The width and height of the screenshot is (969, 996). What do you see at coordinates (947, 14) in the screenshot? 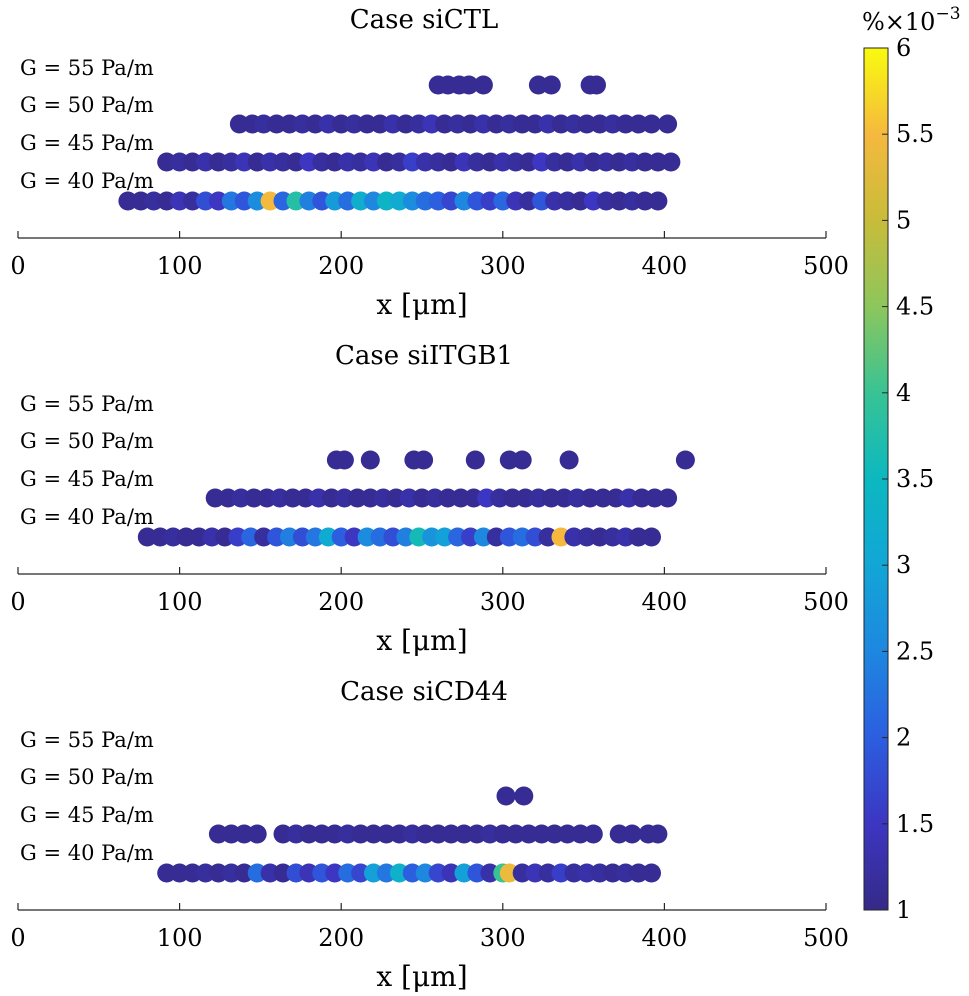
I see `colorbar-label-exponent: −3` at bounding box center [947, 14].